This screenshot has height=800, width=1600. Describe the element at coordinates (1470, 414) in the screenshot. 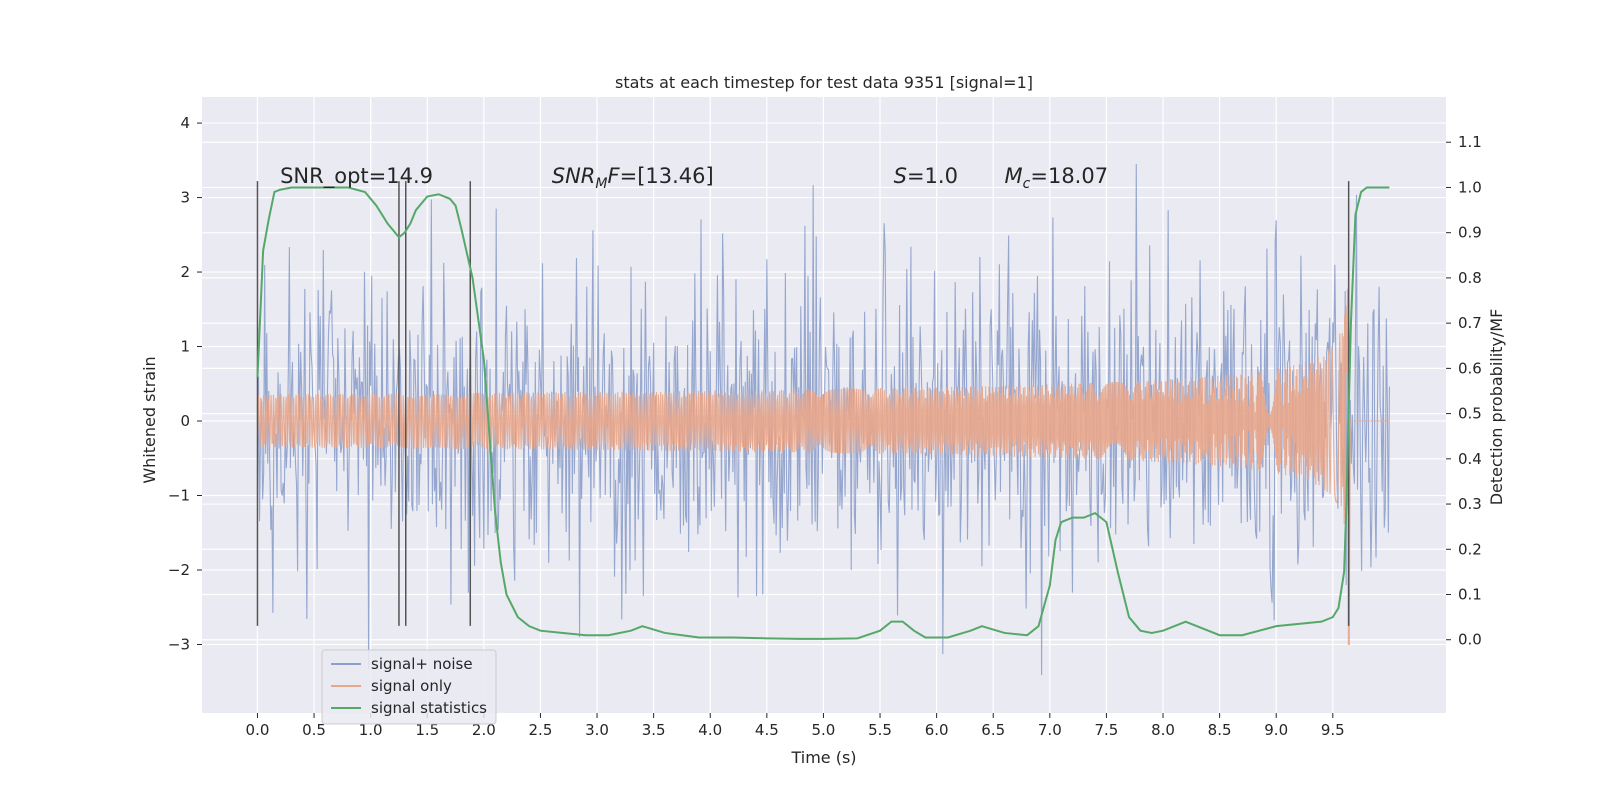

I see `y2-tick-label: 0.5` at that location.